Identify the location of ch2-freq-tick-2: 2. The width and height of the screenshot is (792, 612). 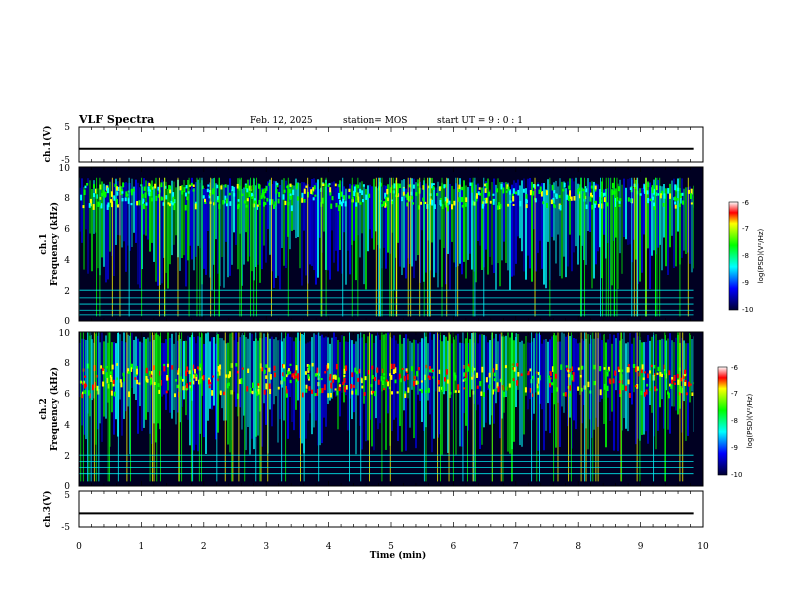
(67, 457).